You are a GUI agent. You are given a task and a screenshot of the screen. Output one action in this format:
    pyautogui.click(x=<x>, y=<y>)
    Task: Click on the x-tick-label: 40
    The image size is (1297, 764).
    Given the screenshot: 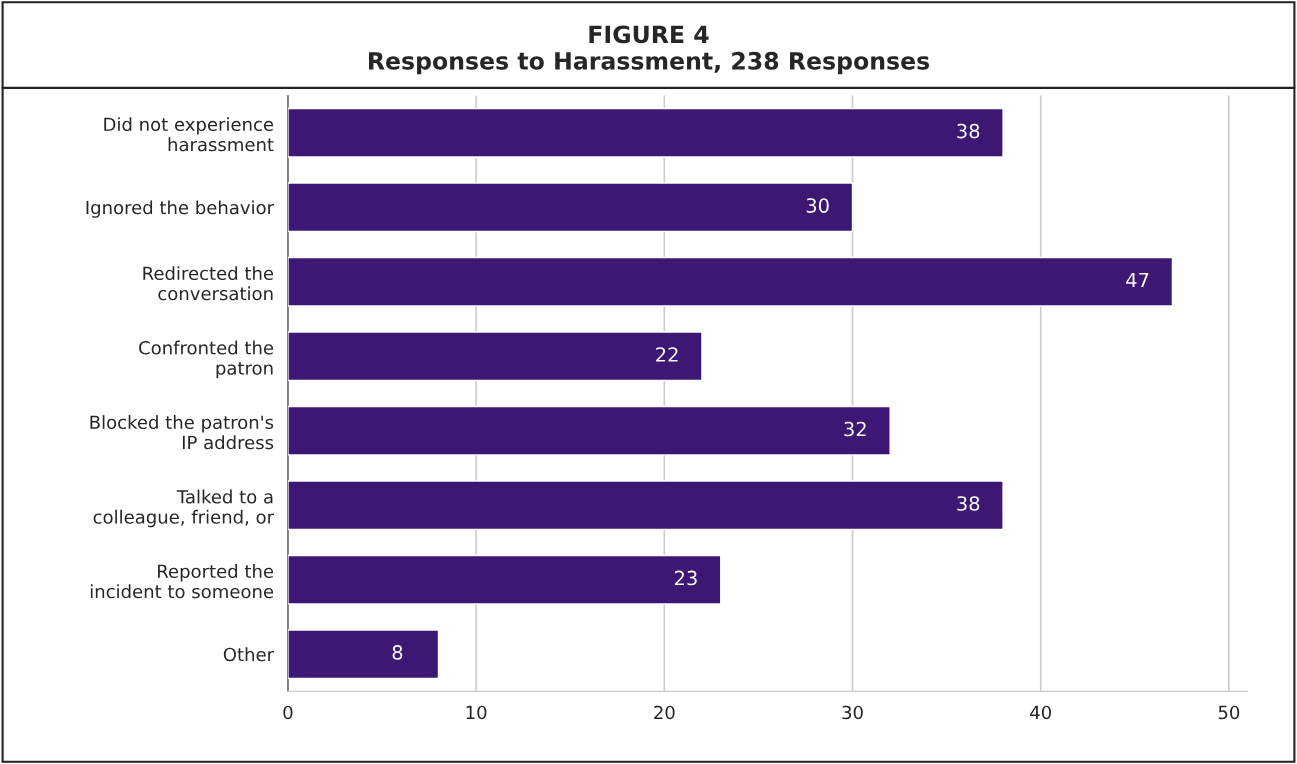 What is the action you would take?
    pyautogui.click(x=1040, y=712)
    